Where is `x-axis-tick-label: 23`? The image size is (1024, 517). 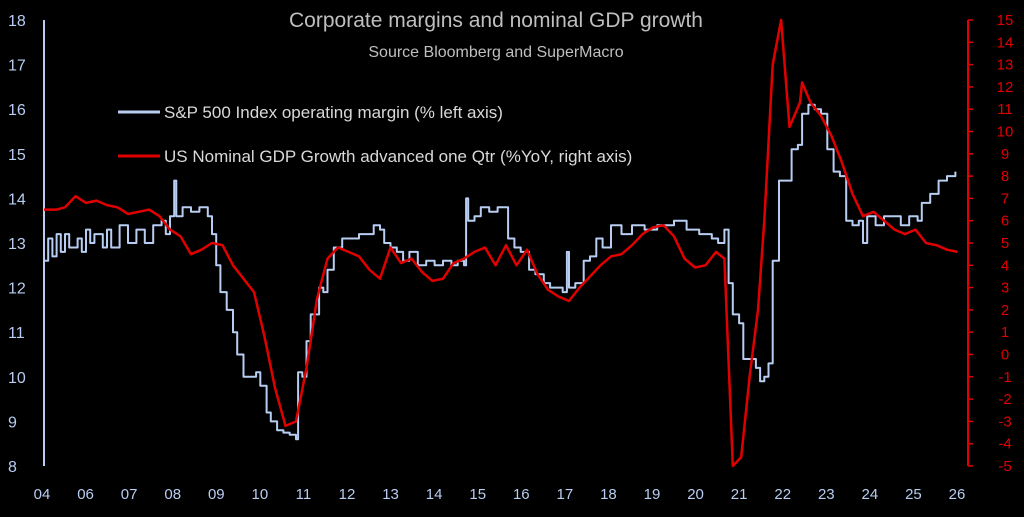
x-axis-tick-label: 23 is located at coordinates (826, 494).